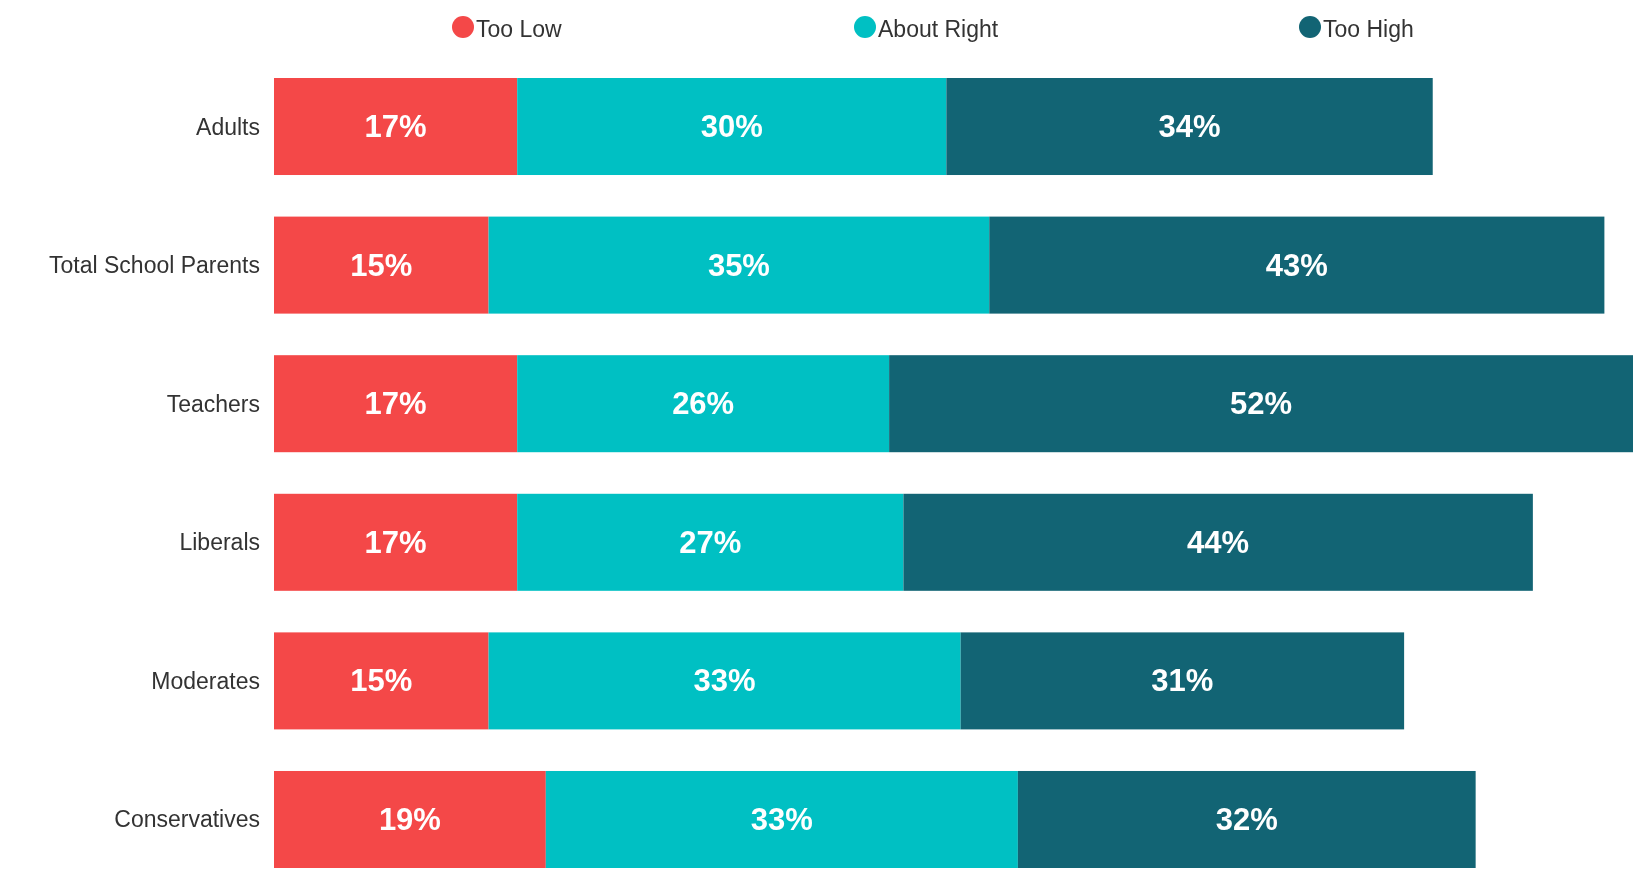 The height and width of the screenshot is (871, 1645). What do you see at coordinates (187, 819) in the screenshot?
I see `y-tick-label: Conservatives` at bounding box center [187, 819].